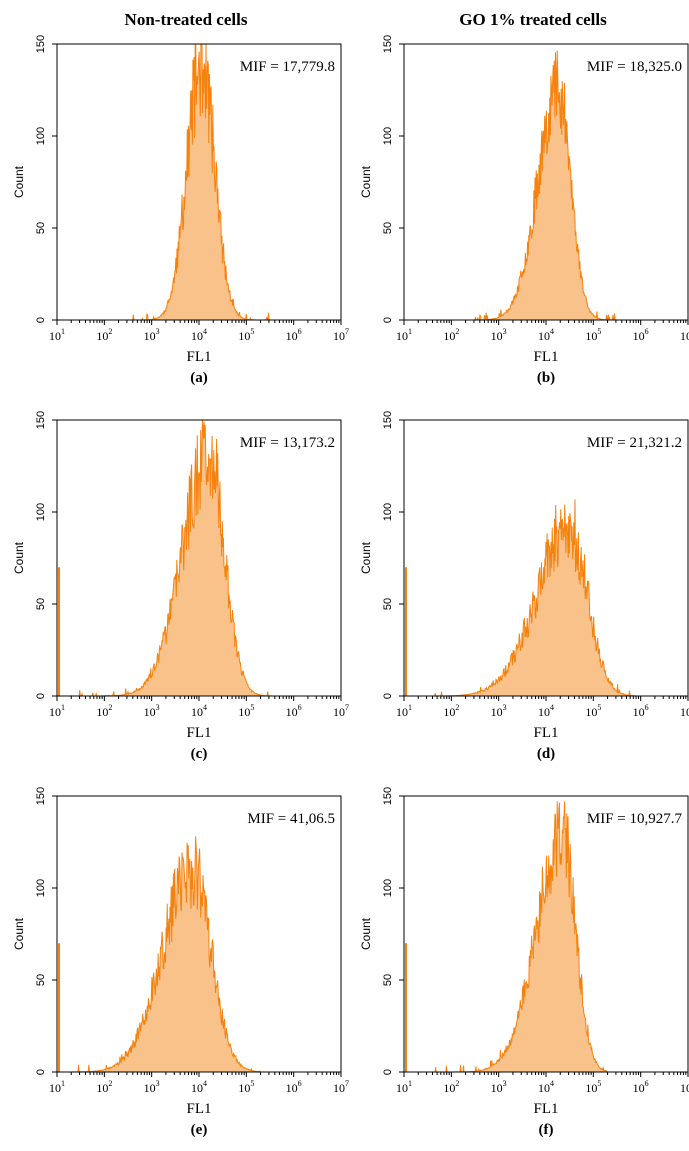 This screenshot has width=689, height=1151. What do you see at coordinates (287, 67) in the screenshot?
I see `mif-annotation: MIF = 17,779.8` at bounding box center [287, 67].